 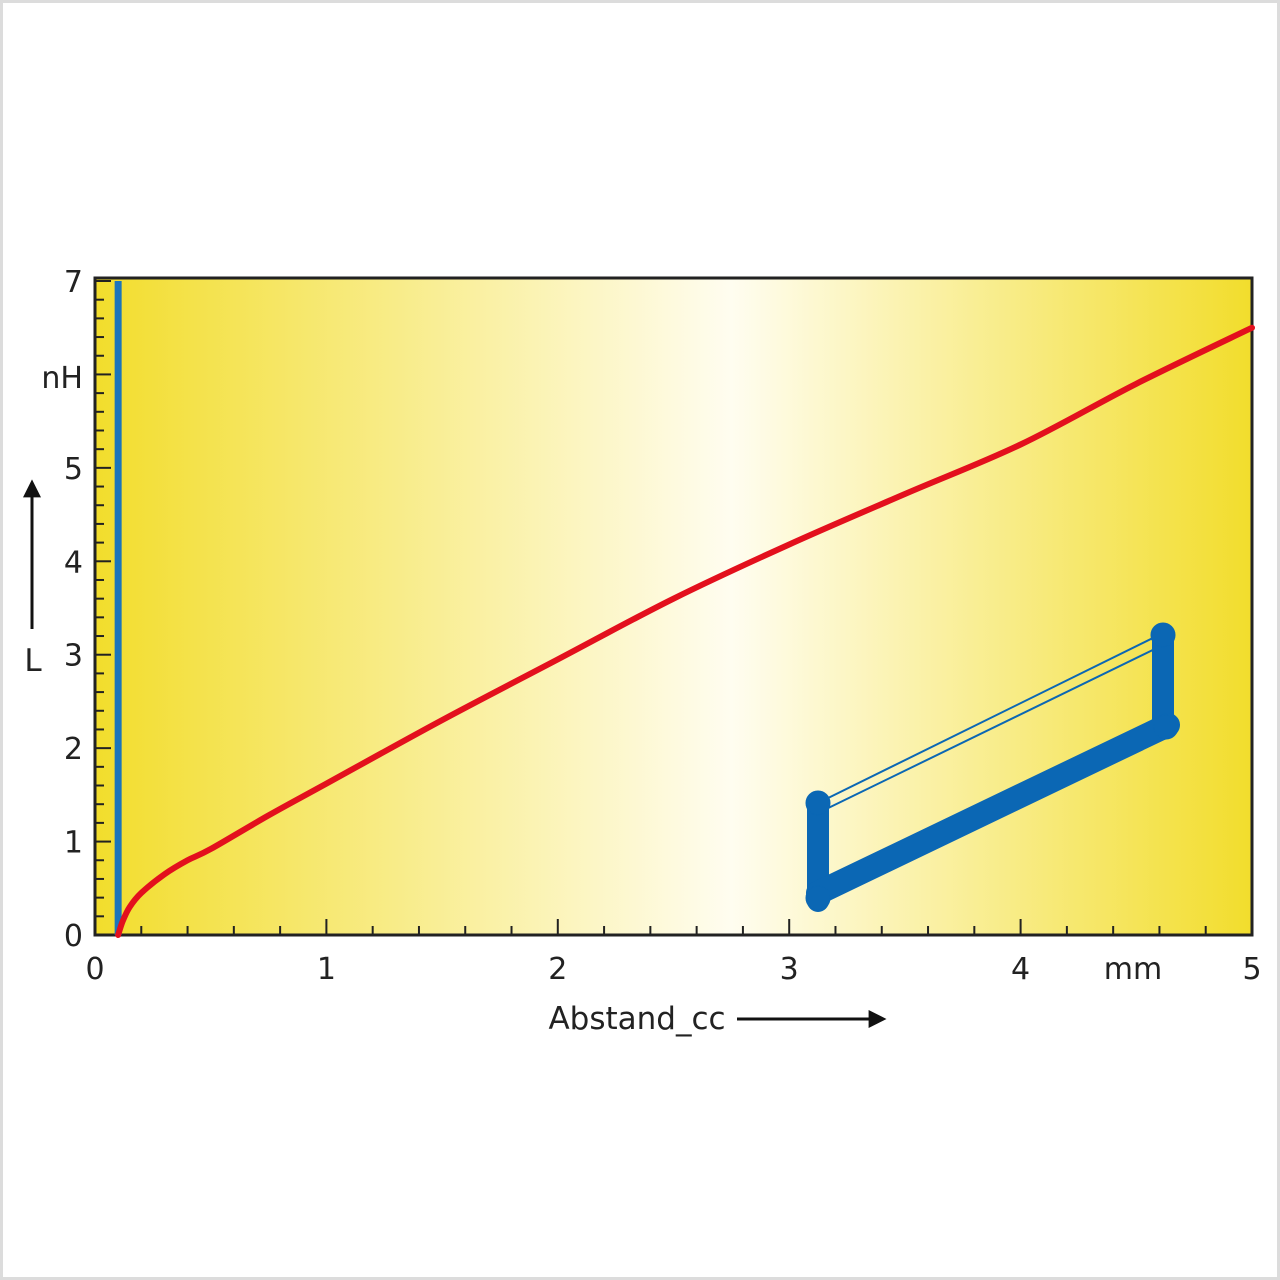 What do you see at coordinates (326, 969) in the screenshot?
I see `x-tick-label: 1` at bounding box center [326, 969].